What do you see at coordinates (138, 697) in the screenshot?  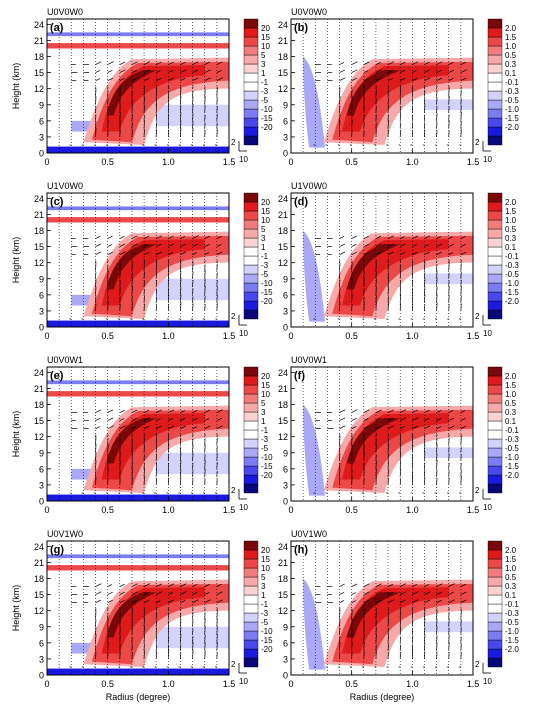 I see `x-axis-label: Radius (degree)` at bounding box center [138, 697].